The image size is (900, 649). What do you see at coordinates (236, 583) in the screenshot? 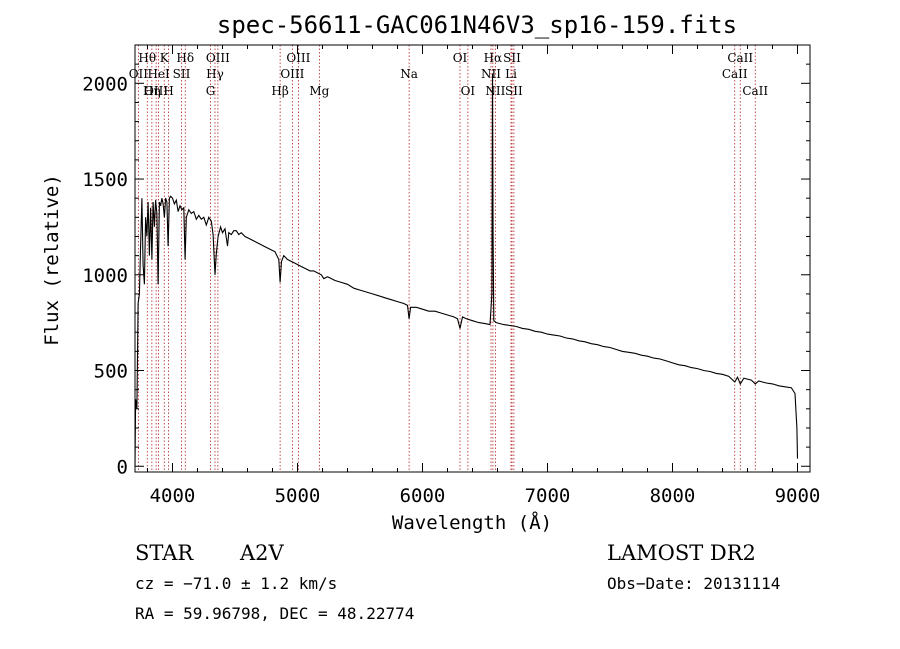
I see `redshift-cz: cz = −71.0 ± 1.2 km/s` at bounding box center [236, 583].